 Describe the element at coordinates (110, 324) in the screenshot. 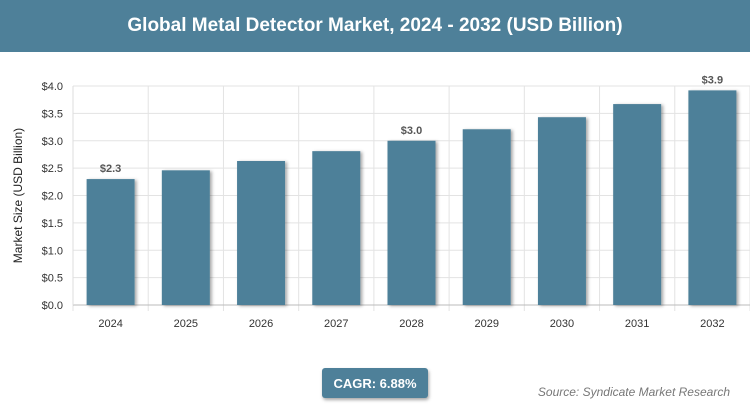

I see `x-tick-label: 2024` at that location.